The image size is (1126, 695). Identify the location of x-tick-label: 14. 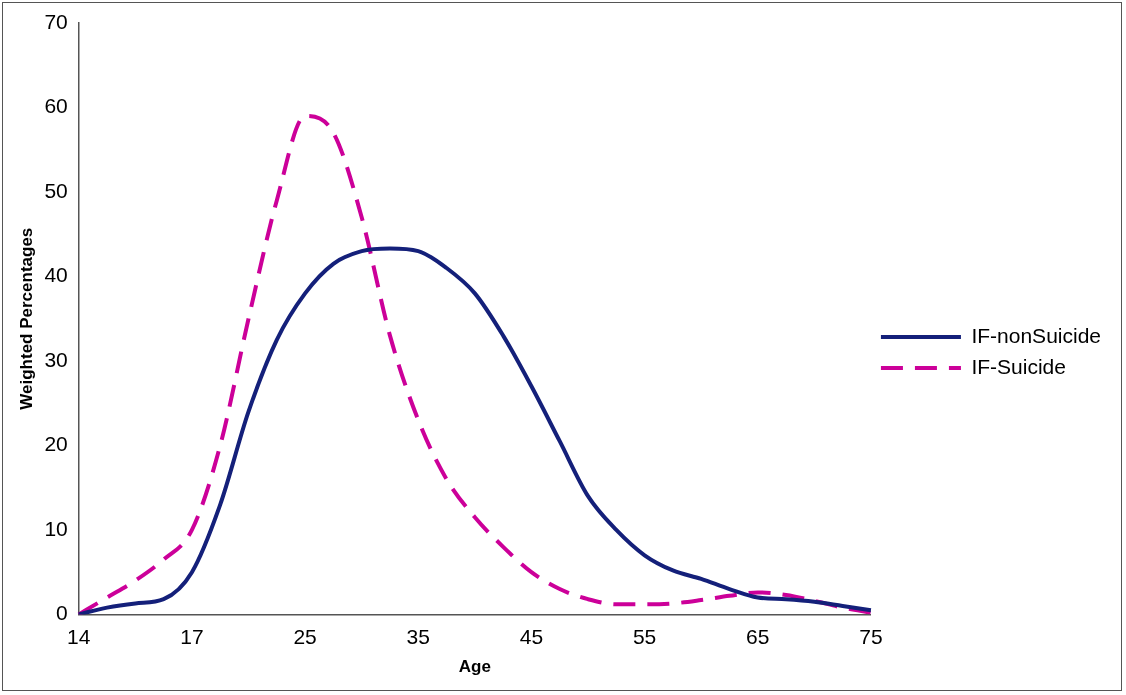
(79, 636).